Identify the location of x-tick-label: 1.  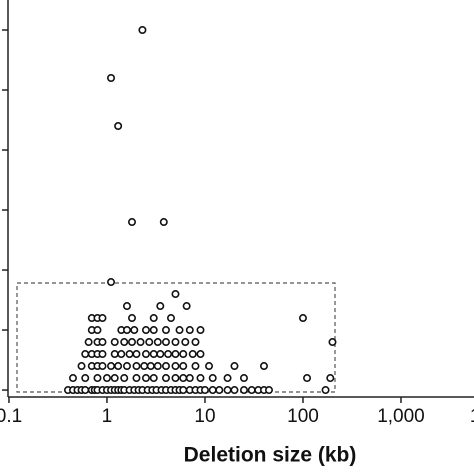
(107, 416).